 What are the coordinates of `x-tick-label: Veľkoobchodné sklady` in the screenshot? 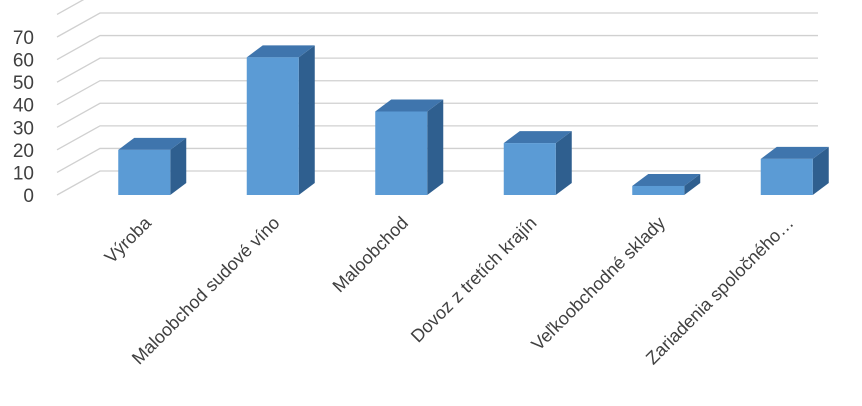 It's located at (598, 284).